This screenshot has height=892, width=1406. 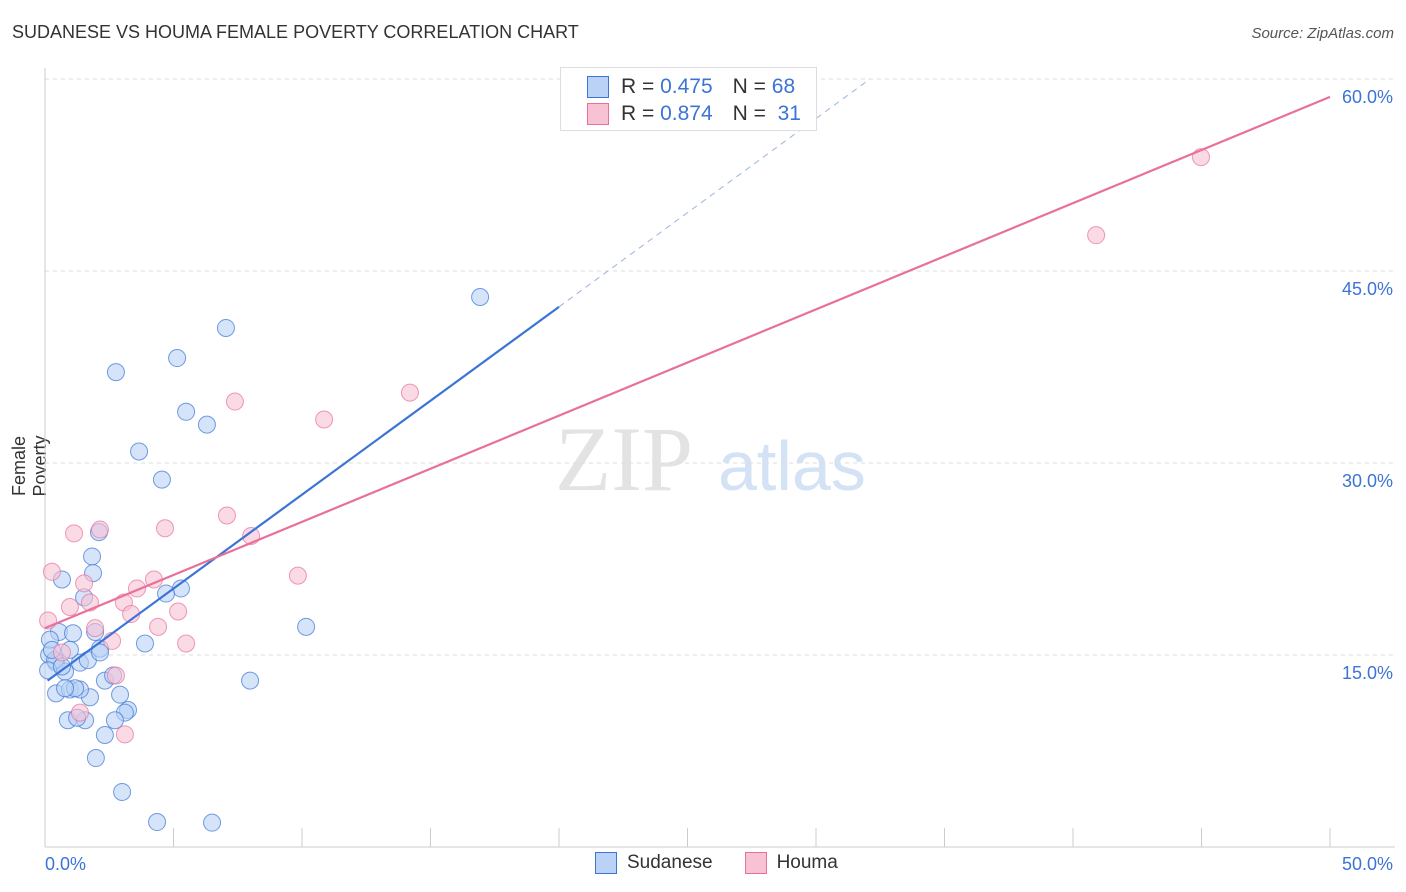 I want to click on sudanese-r: 0.475, so click(x=686, y=86).